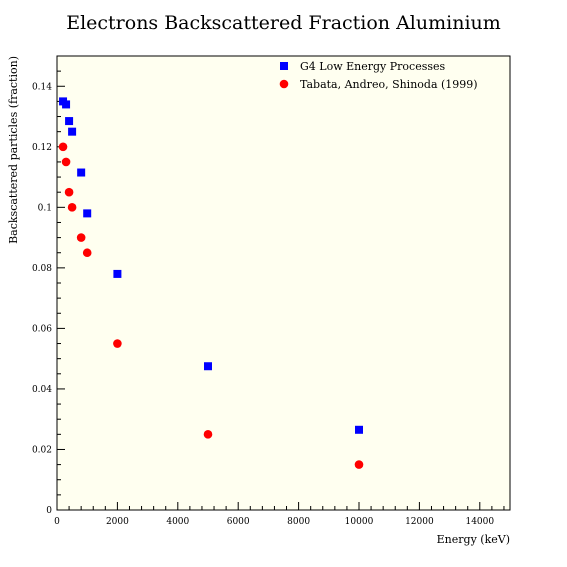 The height and width of the screenshot is (567, 567). I want to click on x-axis-label: Energy (keV), so click(473, 539).